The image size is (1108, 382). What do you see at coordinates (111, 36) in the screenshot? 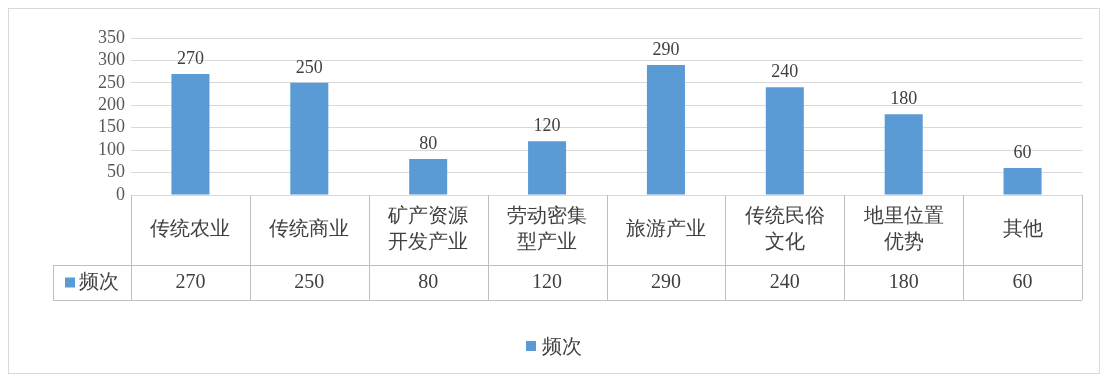
I see `y-tick-label: 350` at bounding box center [111, 36].